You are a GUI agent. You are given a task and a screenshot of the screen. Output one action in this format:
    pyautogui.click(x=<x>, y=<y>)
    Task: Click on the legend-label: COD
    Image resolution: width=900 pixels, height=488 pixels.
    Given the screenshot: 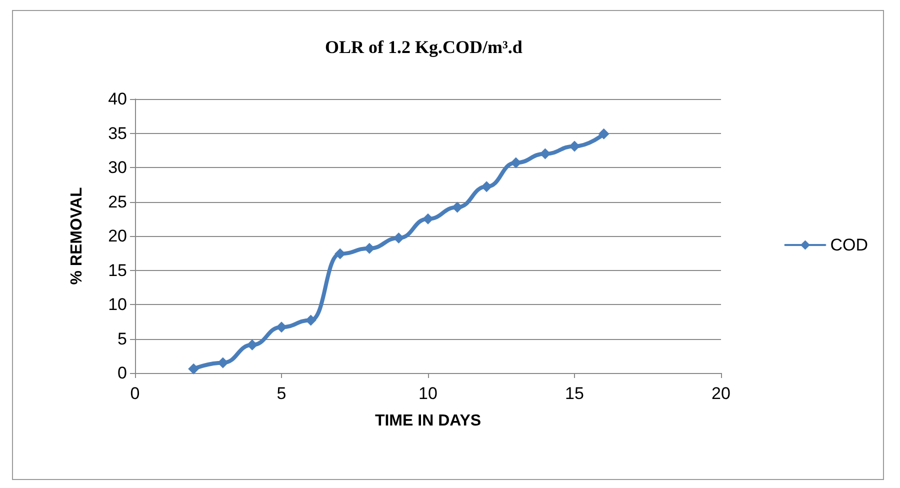 What is the action you would take?
    pyautogui.click(x=849, y=245)
    